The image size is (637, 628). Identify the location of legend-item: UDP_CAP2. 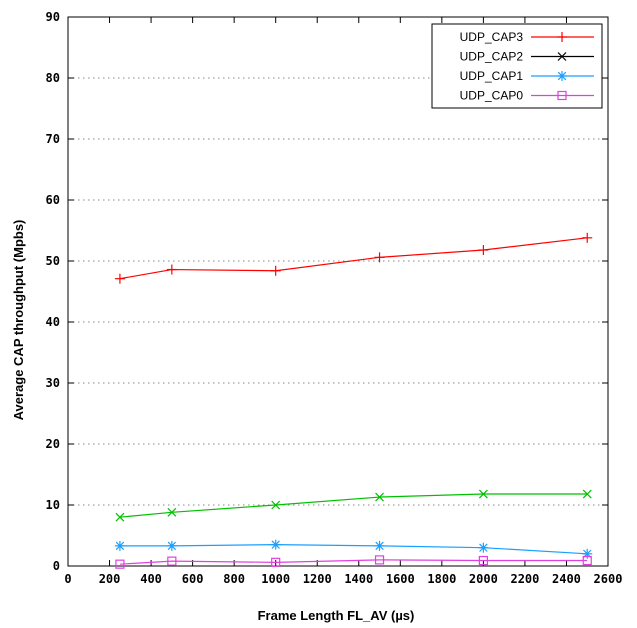
(527, 57).